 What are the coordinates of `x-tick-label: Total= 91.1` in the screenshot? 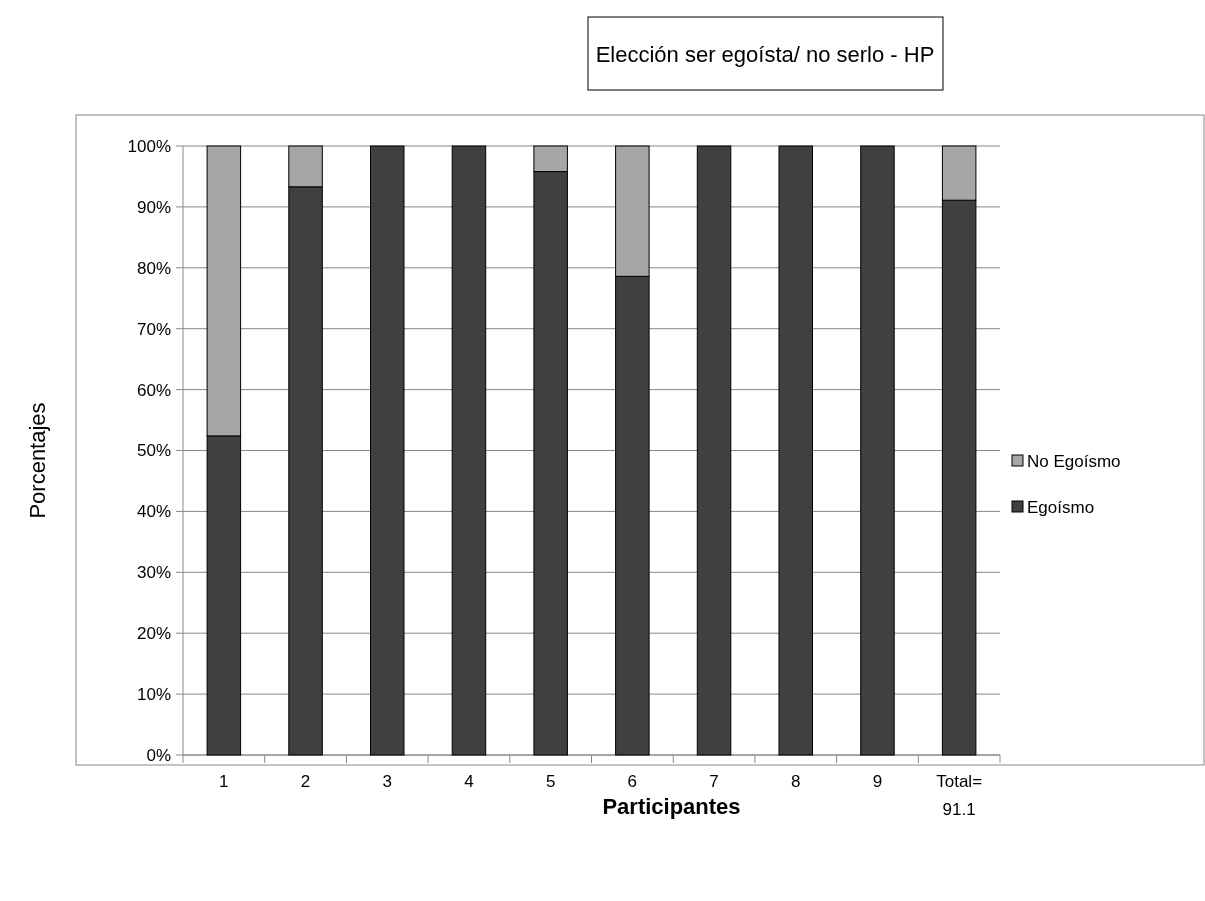 It's located at (959, 795).